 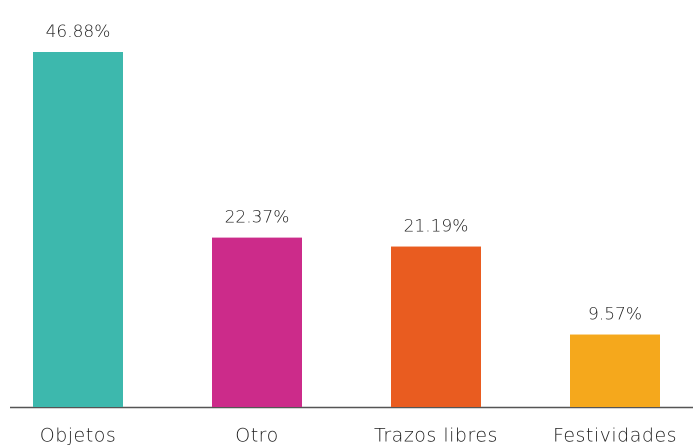 I want to click on category-label: Trazos libres, so click(x=436, y=436).